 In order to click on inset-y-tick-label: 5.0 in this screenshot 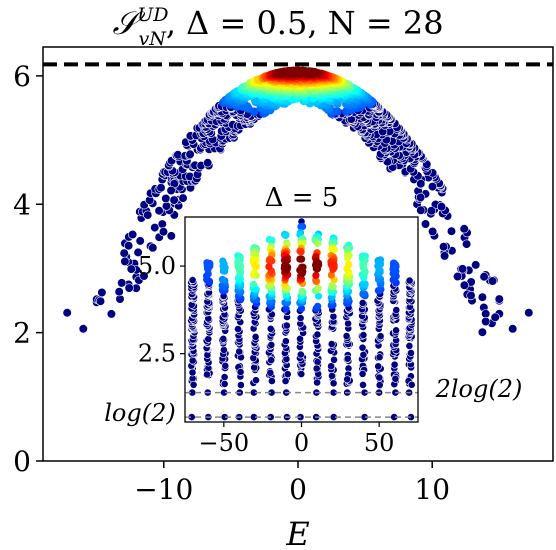, I will do `click(157, 266)`.